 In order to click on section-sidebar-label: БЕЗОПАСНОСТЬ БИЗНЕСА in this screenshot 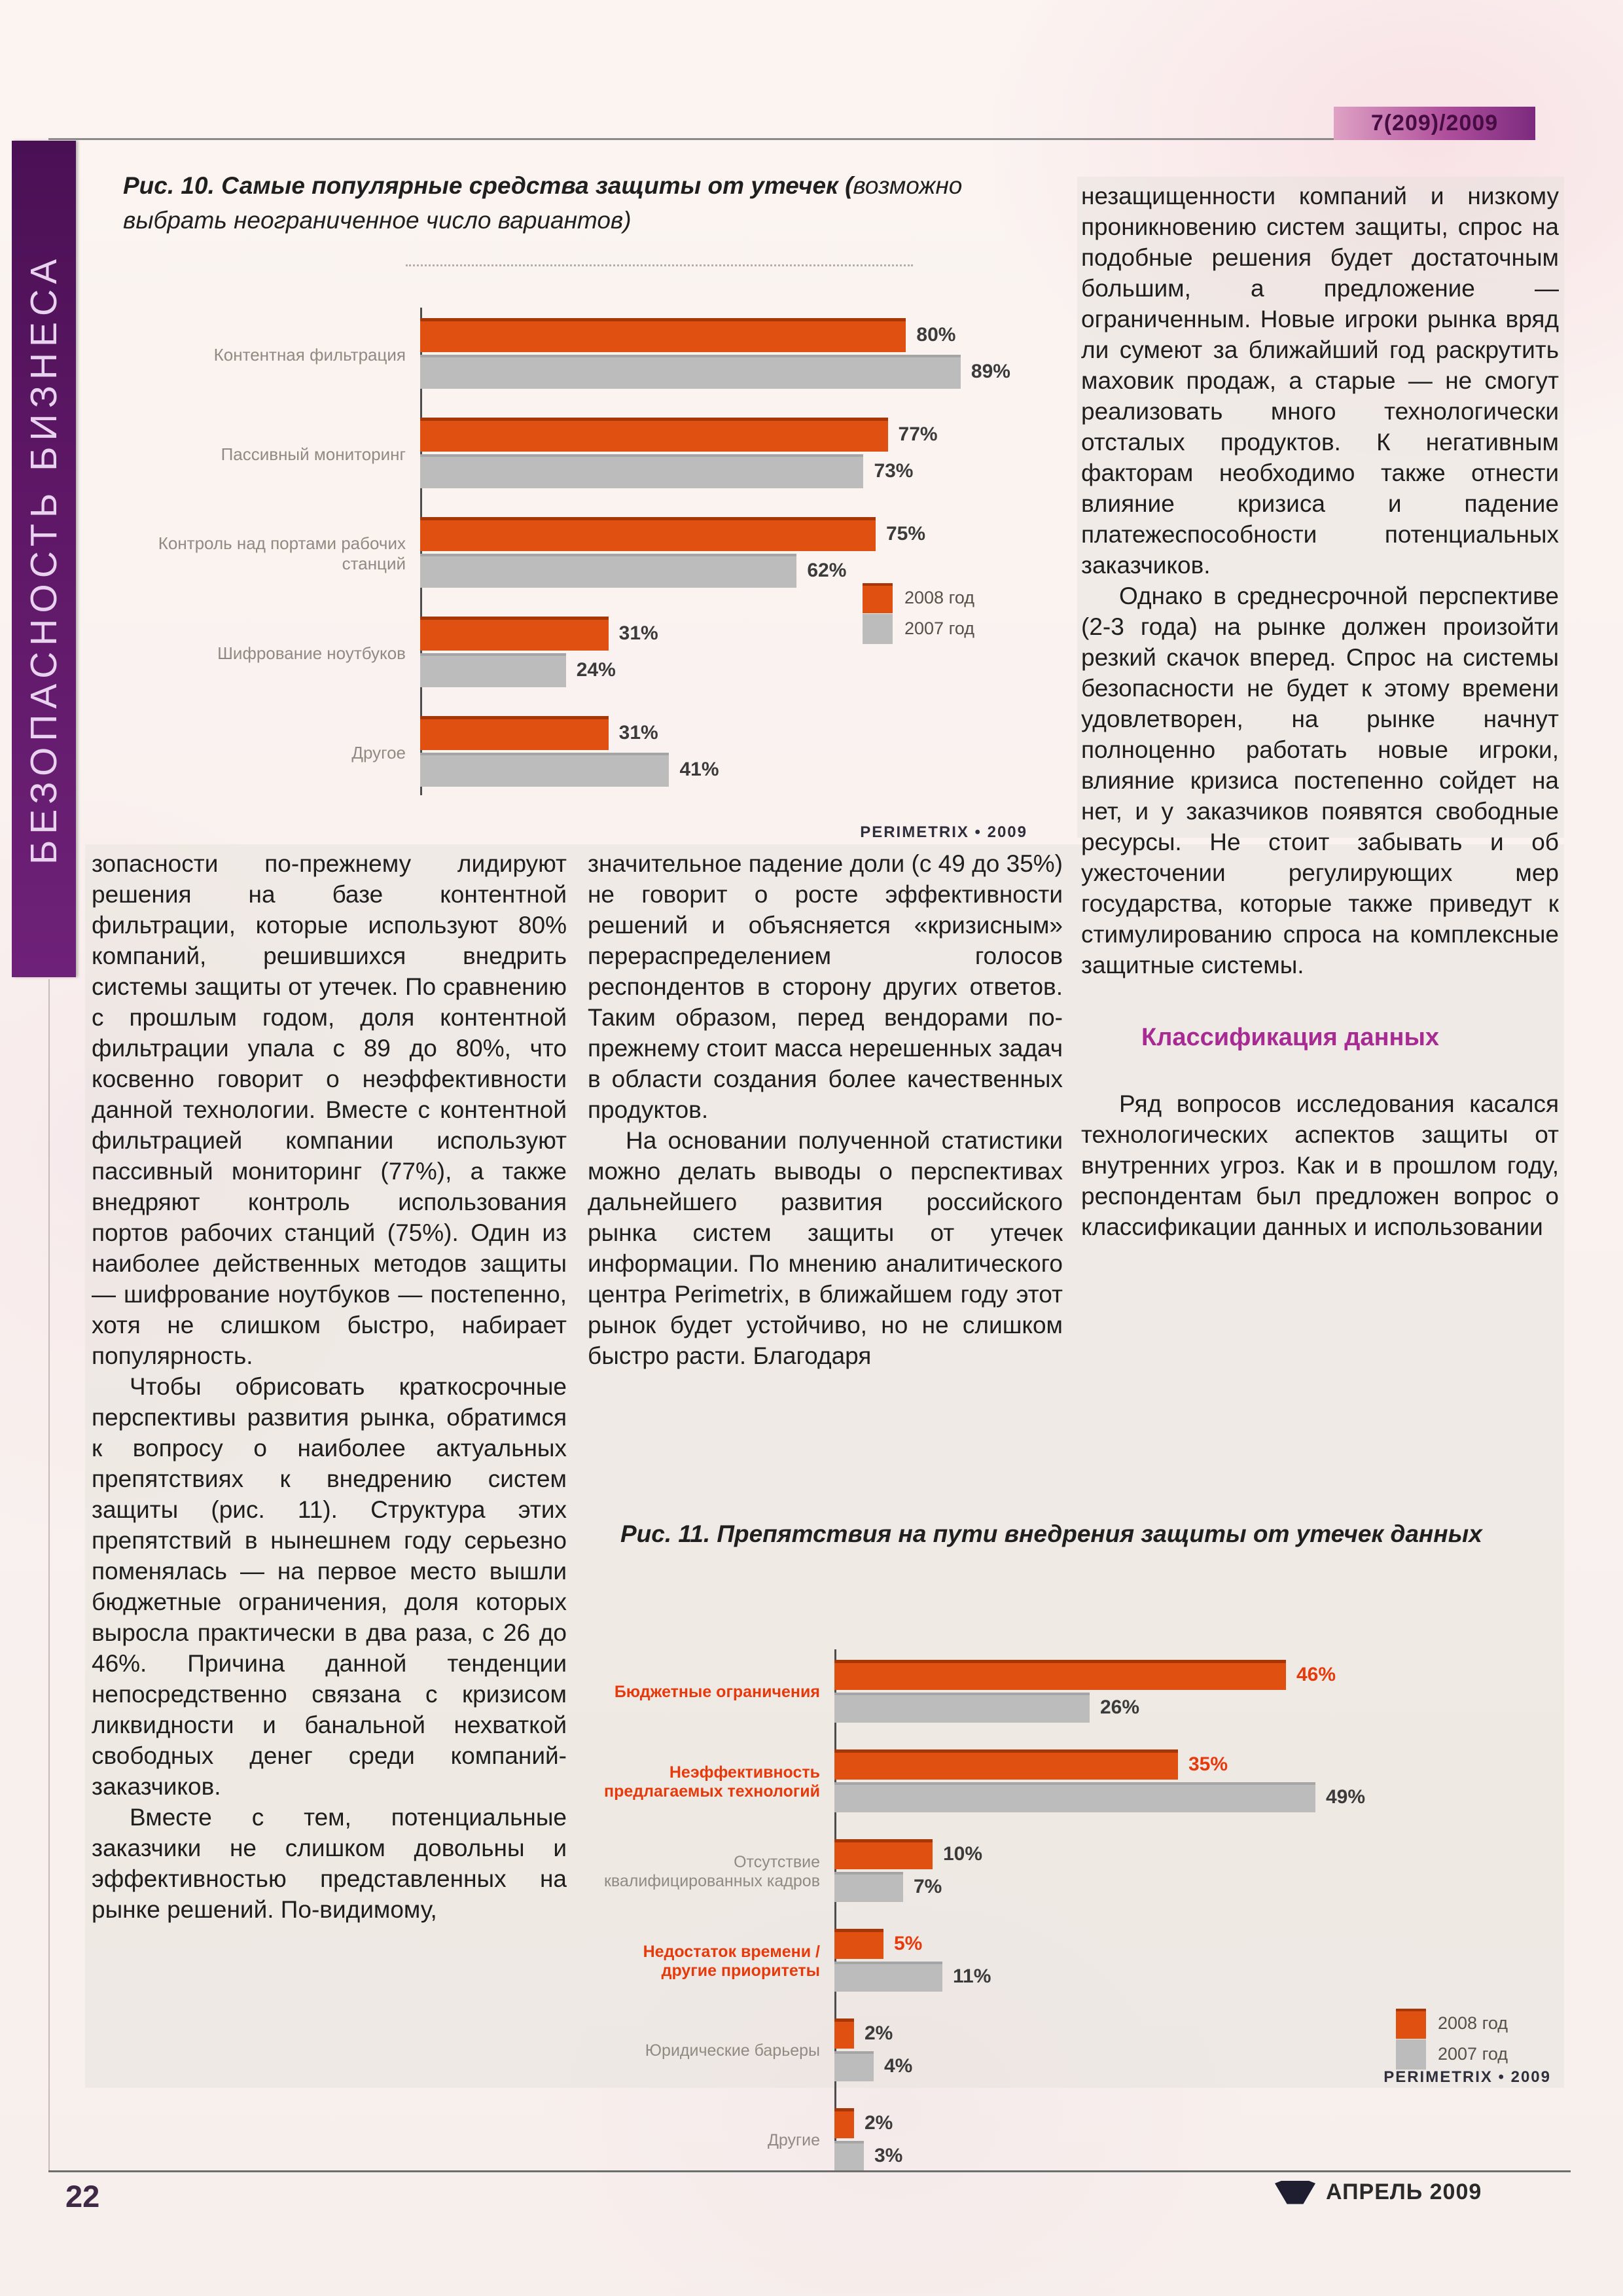, I will do `click(44, 559)`.